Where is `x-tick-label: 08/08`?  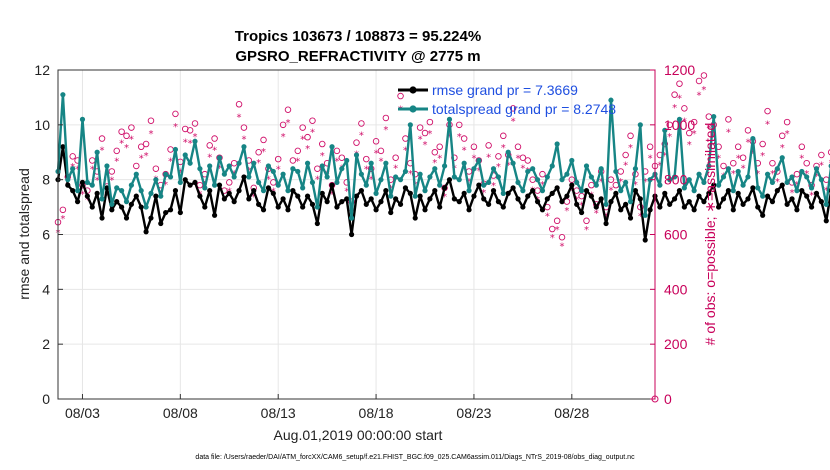 x-tick-label: 08/08 is located at coordinates (180, 413).